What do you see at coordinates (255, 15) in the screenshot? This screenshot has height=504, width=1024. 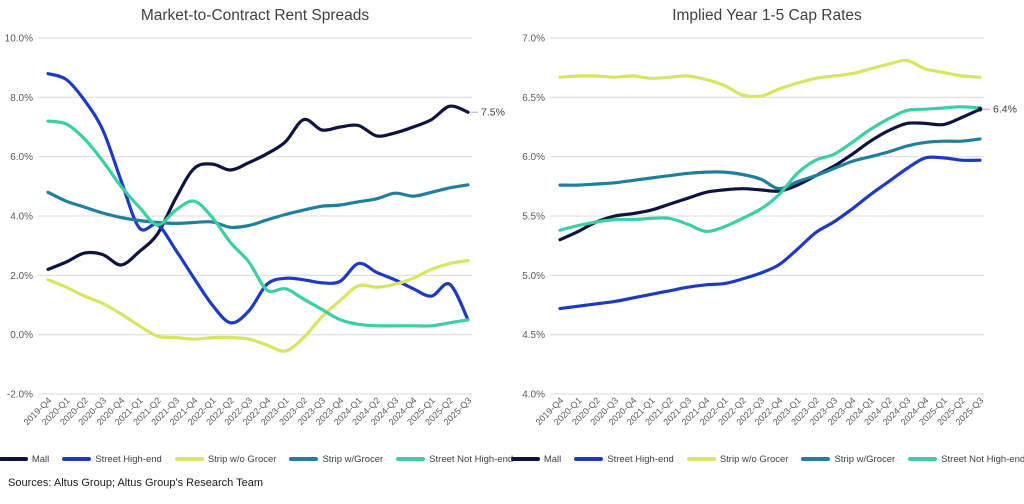 I see `chart-title: Market-to-Contract Rent Spreads` at bounding box center [255, 15].